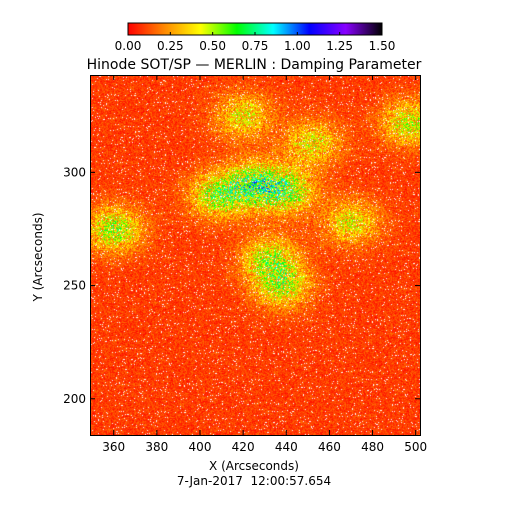  Describe the element at coordinates (286, 447) in the screenshot. I see `x-tick-label: 440` at that location.